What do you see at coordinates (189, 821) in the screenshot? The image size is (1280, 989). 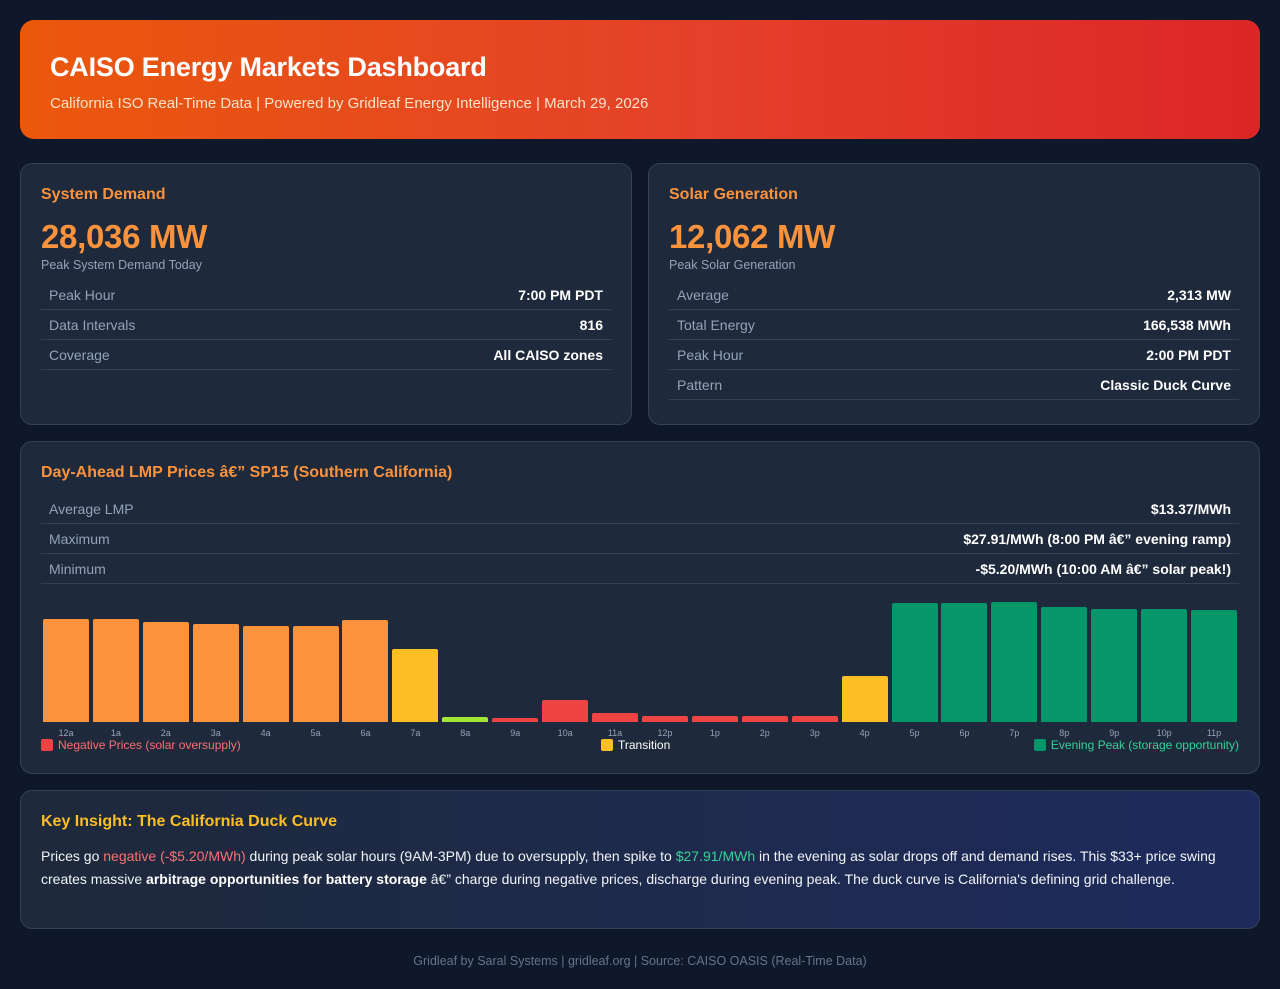 I see `insight-title: Key Insight: The California Duck Curve` at bounding box center [189, 821].